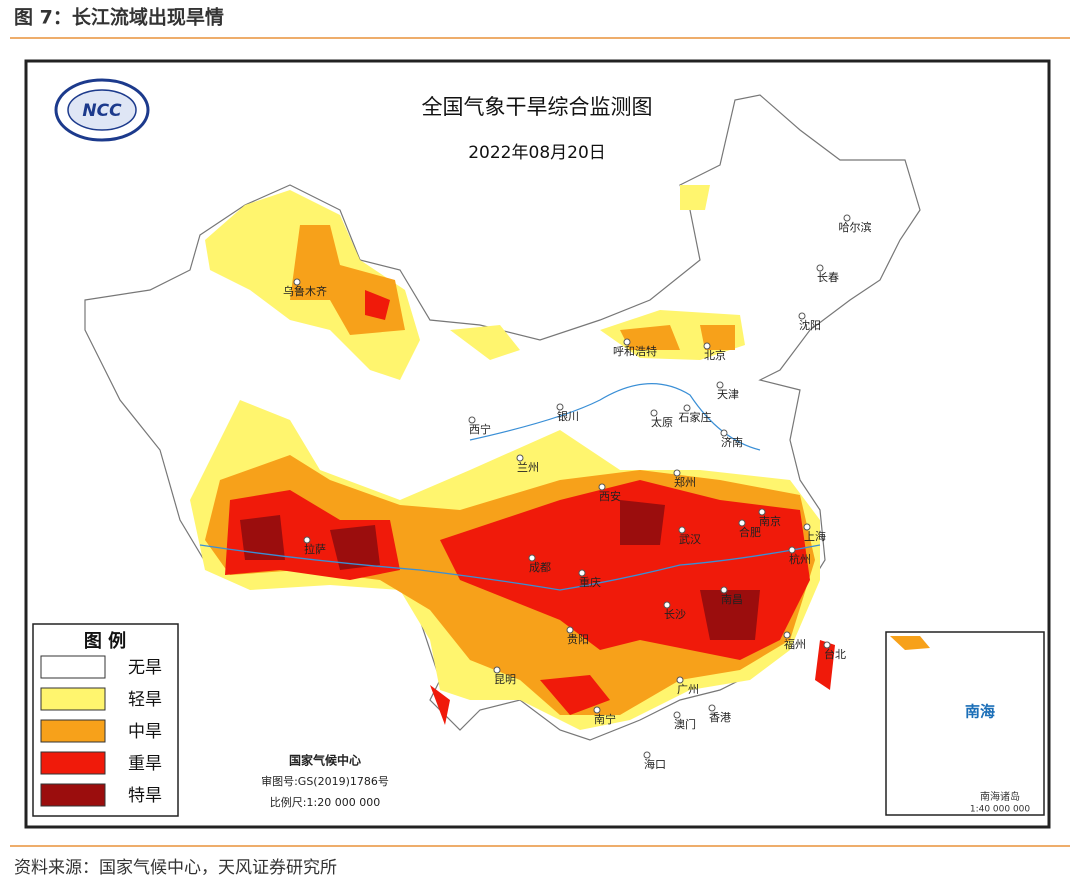 Image resolution: width=1080 pixels, height=895 pixels. Describe the element at coordinates (910, 643) in the screenshot. I see `inset-land` at that location.